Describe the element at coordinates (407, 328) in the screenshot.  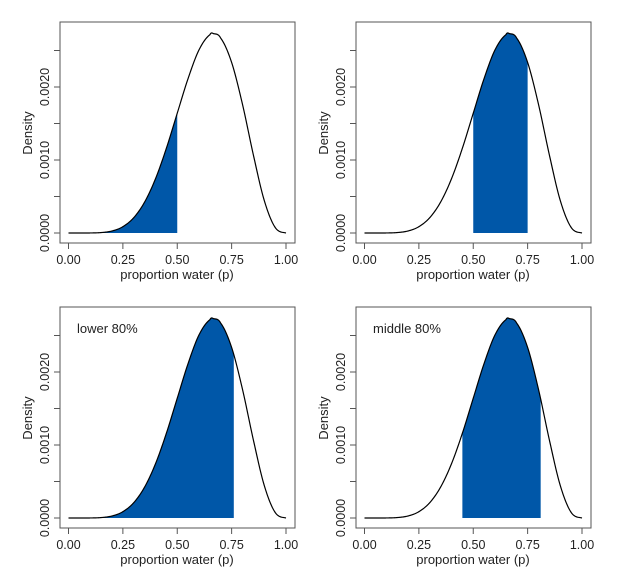
I see `interval-annotation: middle 80%` at that location.